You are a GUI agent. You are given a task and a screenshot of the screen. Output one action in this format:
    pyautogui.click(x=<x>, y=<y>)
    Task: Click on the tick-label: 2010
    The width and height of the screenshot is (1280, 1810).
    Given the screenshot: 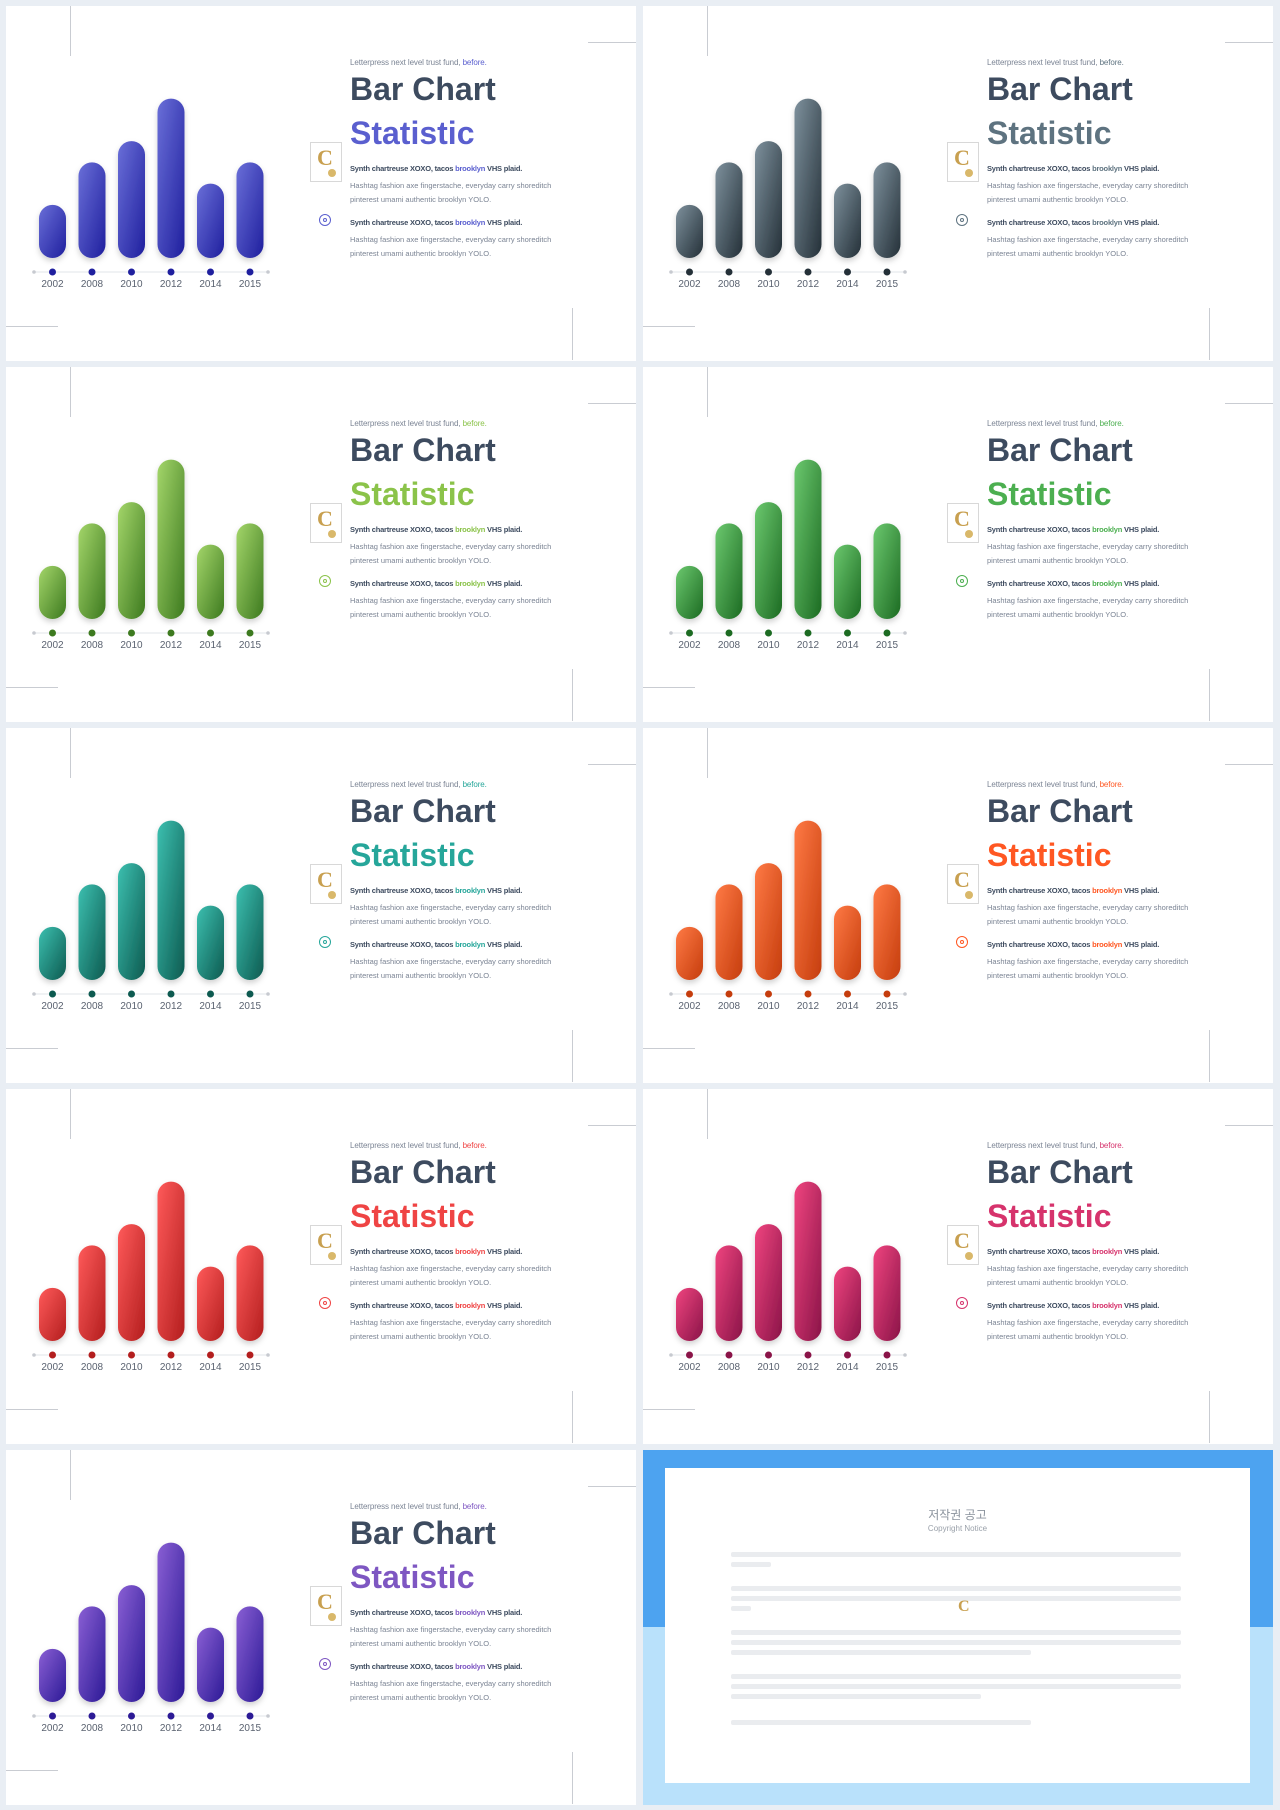 What is the action you would take?
    pyautogui.click(x=131, y=284)
    